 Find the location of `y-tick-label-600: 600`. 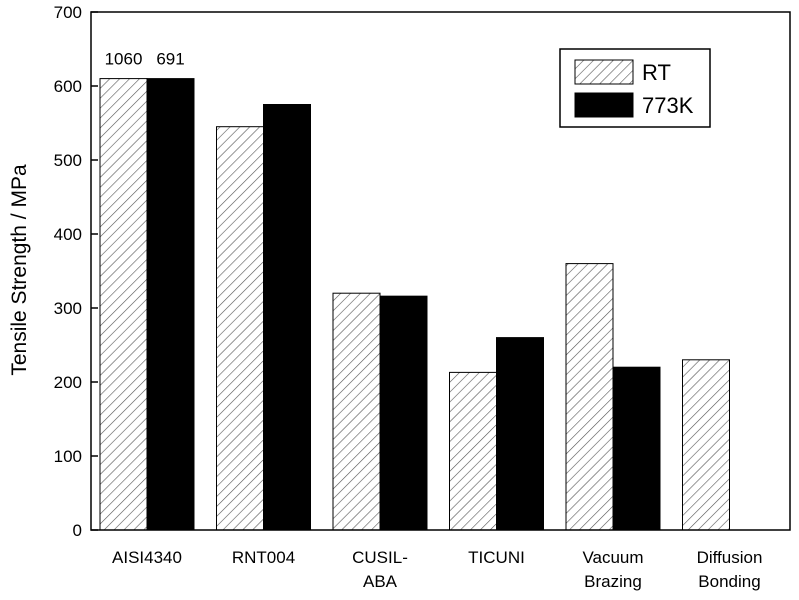

y-tick-label-600: 600 is located at coordinates (68, 86).